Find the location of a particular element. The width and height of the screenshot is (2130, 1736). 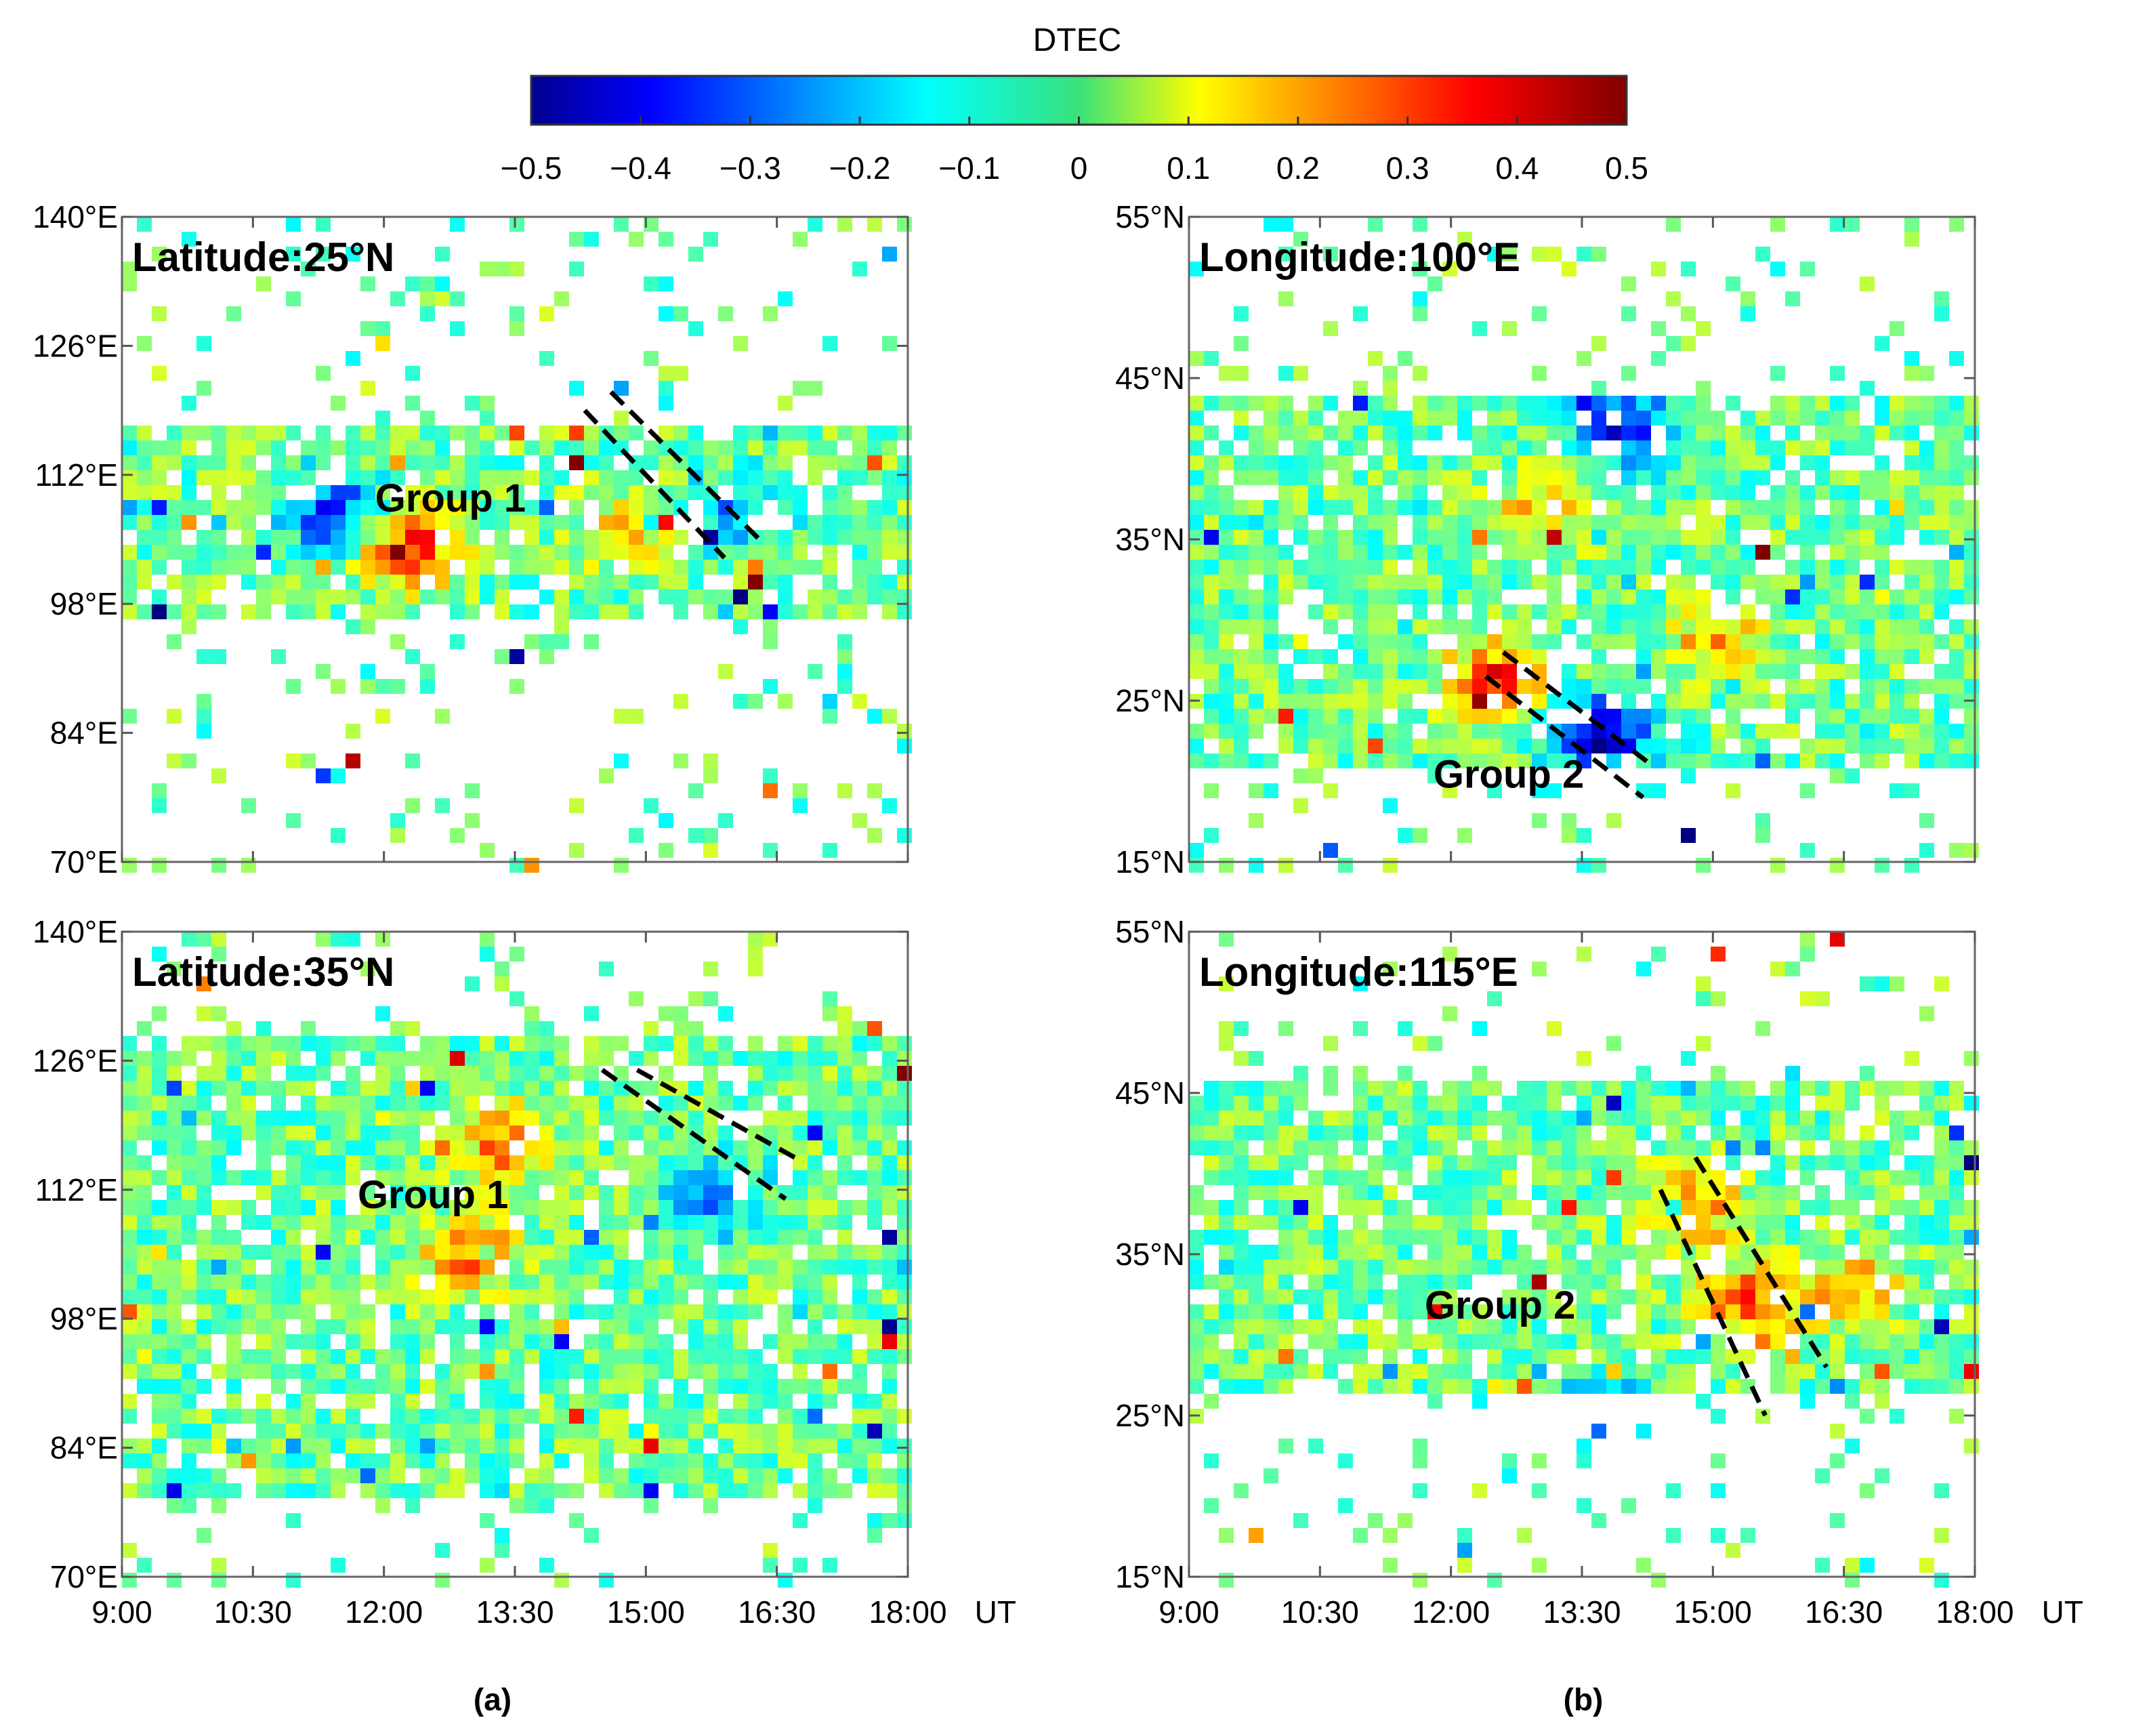

colorbar-tick-label: −0.5 is located at coordinates (532, 168).